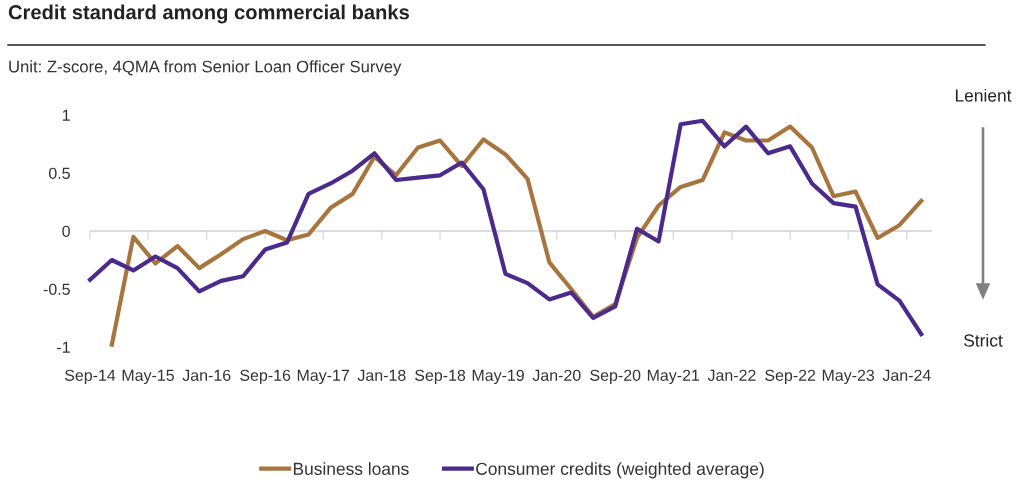 Image resolution: width=1026 pixels, height=494 pixels. I want to click on y-tick-label: 1, so click(66, 115).